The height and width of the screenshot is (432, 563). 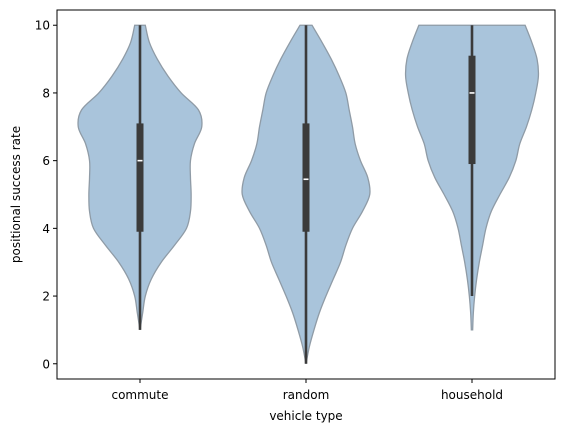 I want to click on y-tick-label: 4, so click(x=46, y=229).